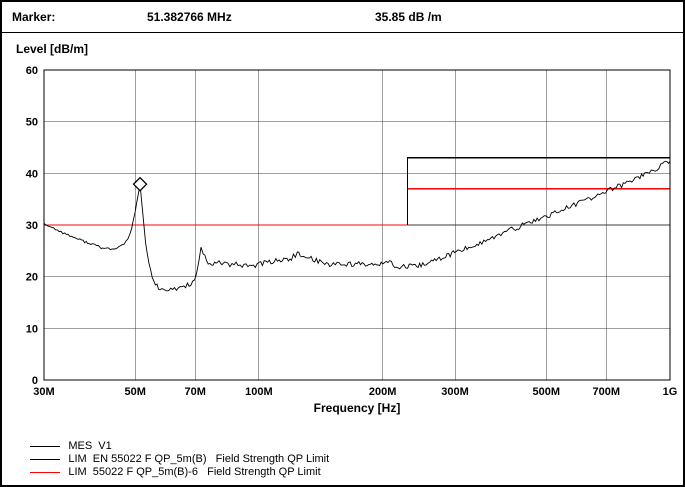 The image size is (685, 487). I want to click on x-tick-label: 100M, so click(259, 392).